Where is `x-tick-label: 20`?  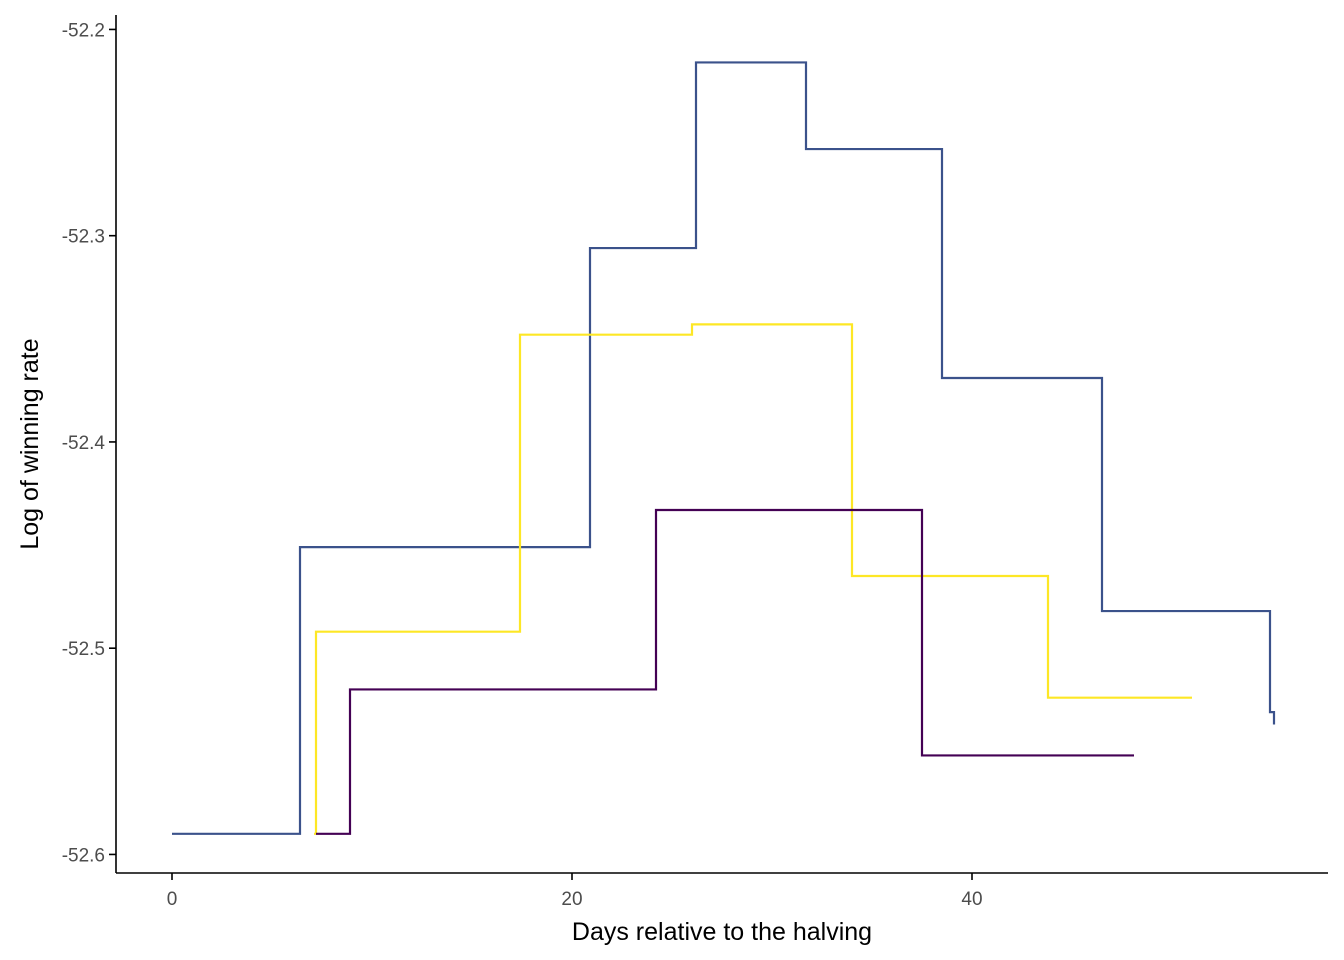 x-tick-label: 20 is located at coordinates (571, 899).